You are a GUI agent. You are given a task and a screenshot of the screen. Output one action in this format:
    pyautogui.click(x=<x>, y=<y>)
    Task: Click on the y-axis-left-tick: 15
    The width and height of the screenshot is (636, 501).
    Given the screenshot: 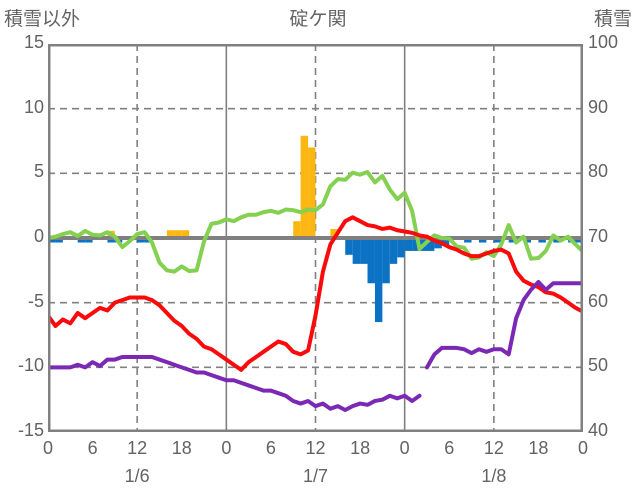 What is the action you would take?
    pyautogui.click(x=33, y=42)
    